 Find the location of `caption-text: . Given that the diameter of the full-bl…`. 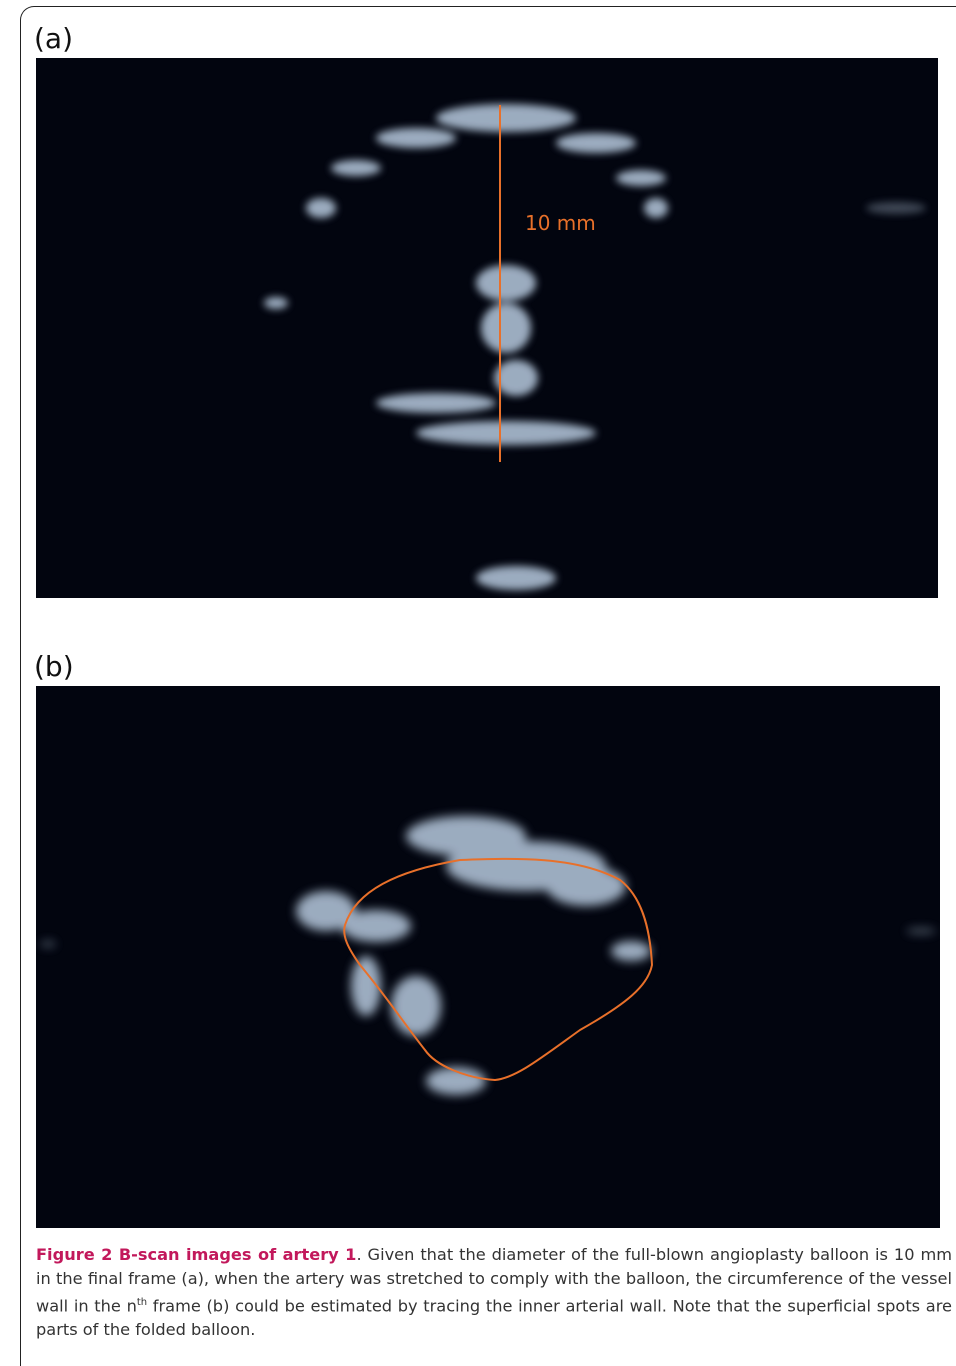

caption-text: . Given that the diameter of the full-bl… is located at coordinates (494, 1280).